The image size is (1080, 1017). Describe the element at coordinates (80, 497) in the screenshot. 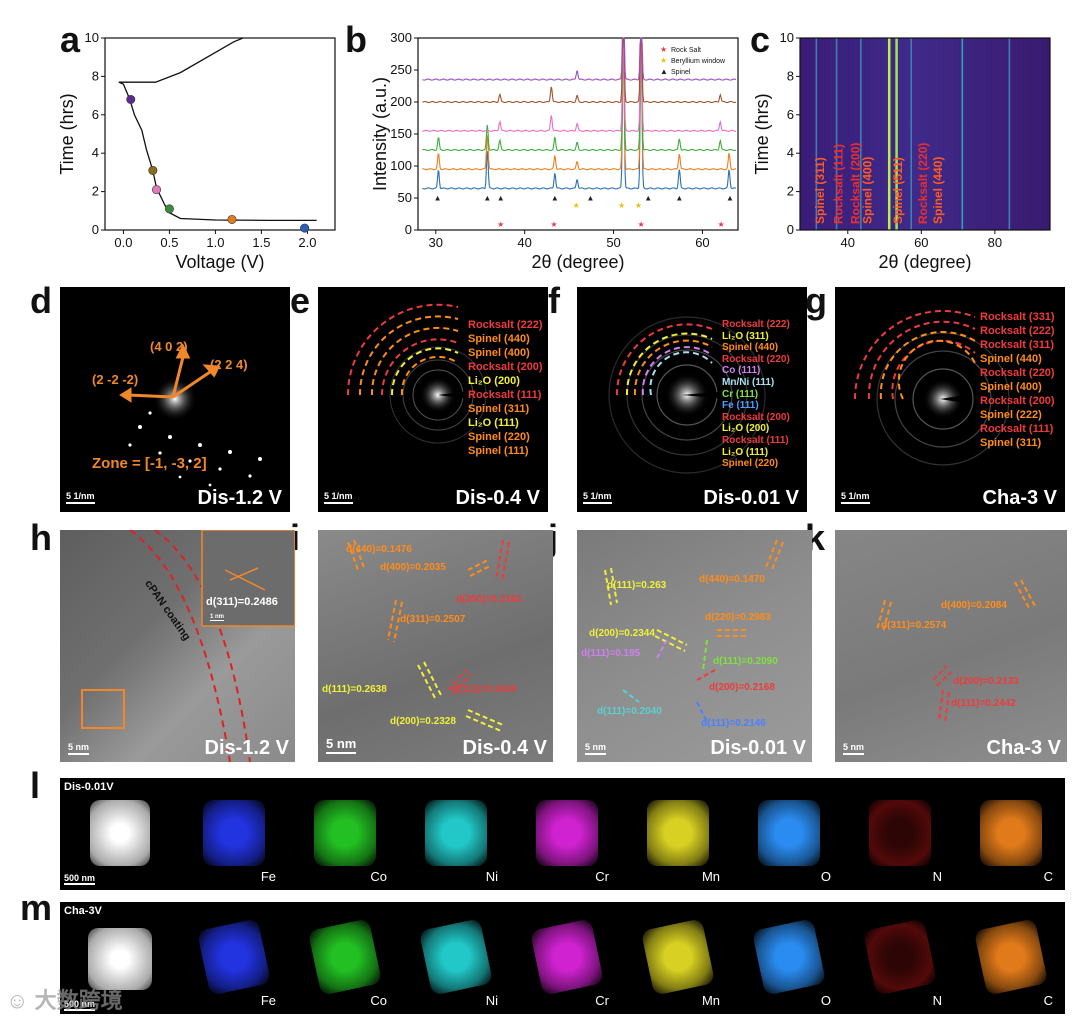

I see `saed-d-scale-bar: 5 1/nm` at that location.